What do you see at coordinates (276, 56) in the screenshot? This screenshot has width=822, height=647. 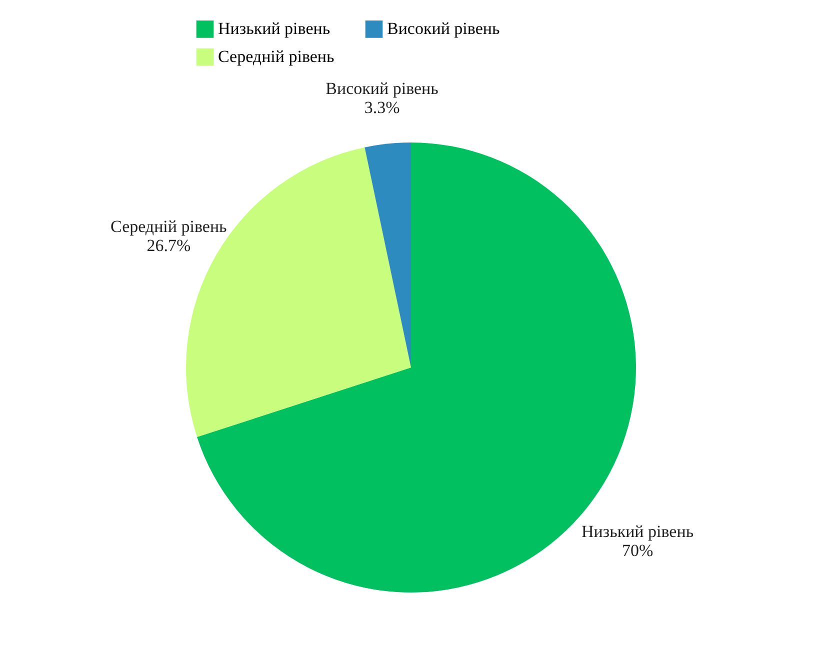 I see `legend-label: Середній рівень` at bounding box center [276, 56].